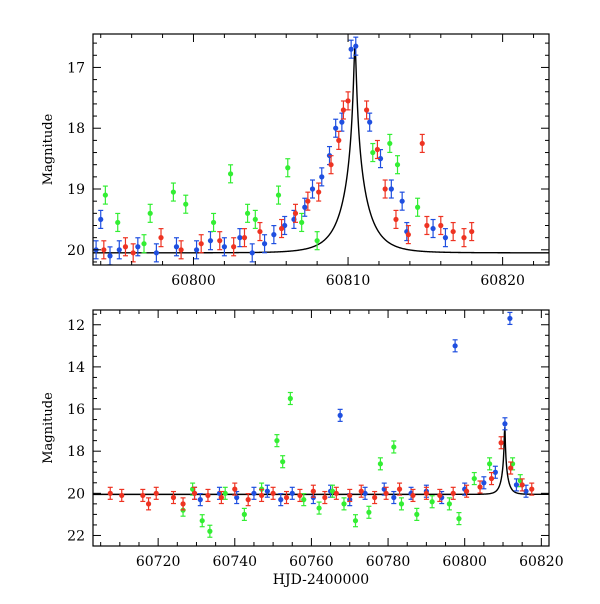  Describe the element at coordinates (388, 562) in the screenshot. I see `x-tick-label: 60780` at that location.